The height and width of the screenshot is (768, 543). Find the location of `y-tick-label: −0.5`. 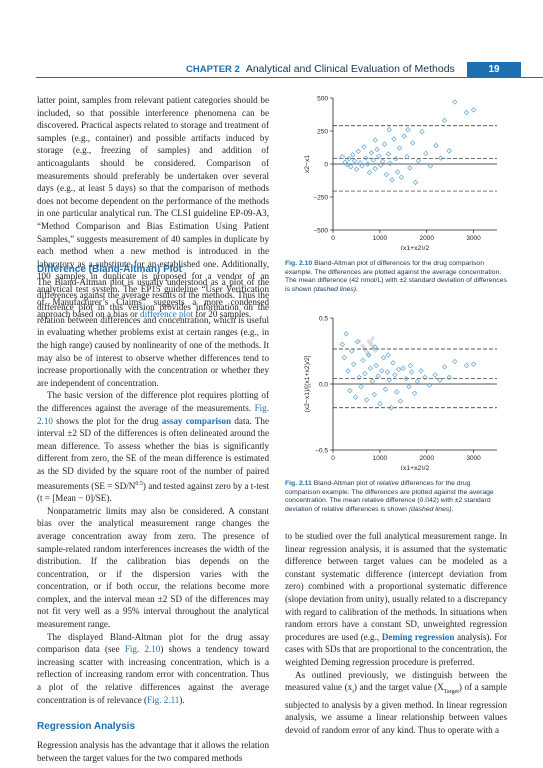

y-tick-label: −0.5 is located at coordinates (321, 451).